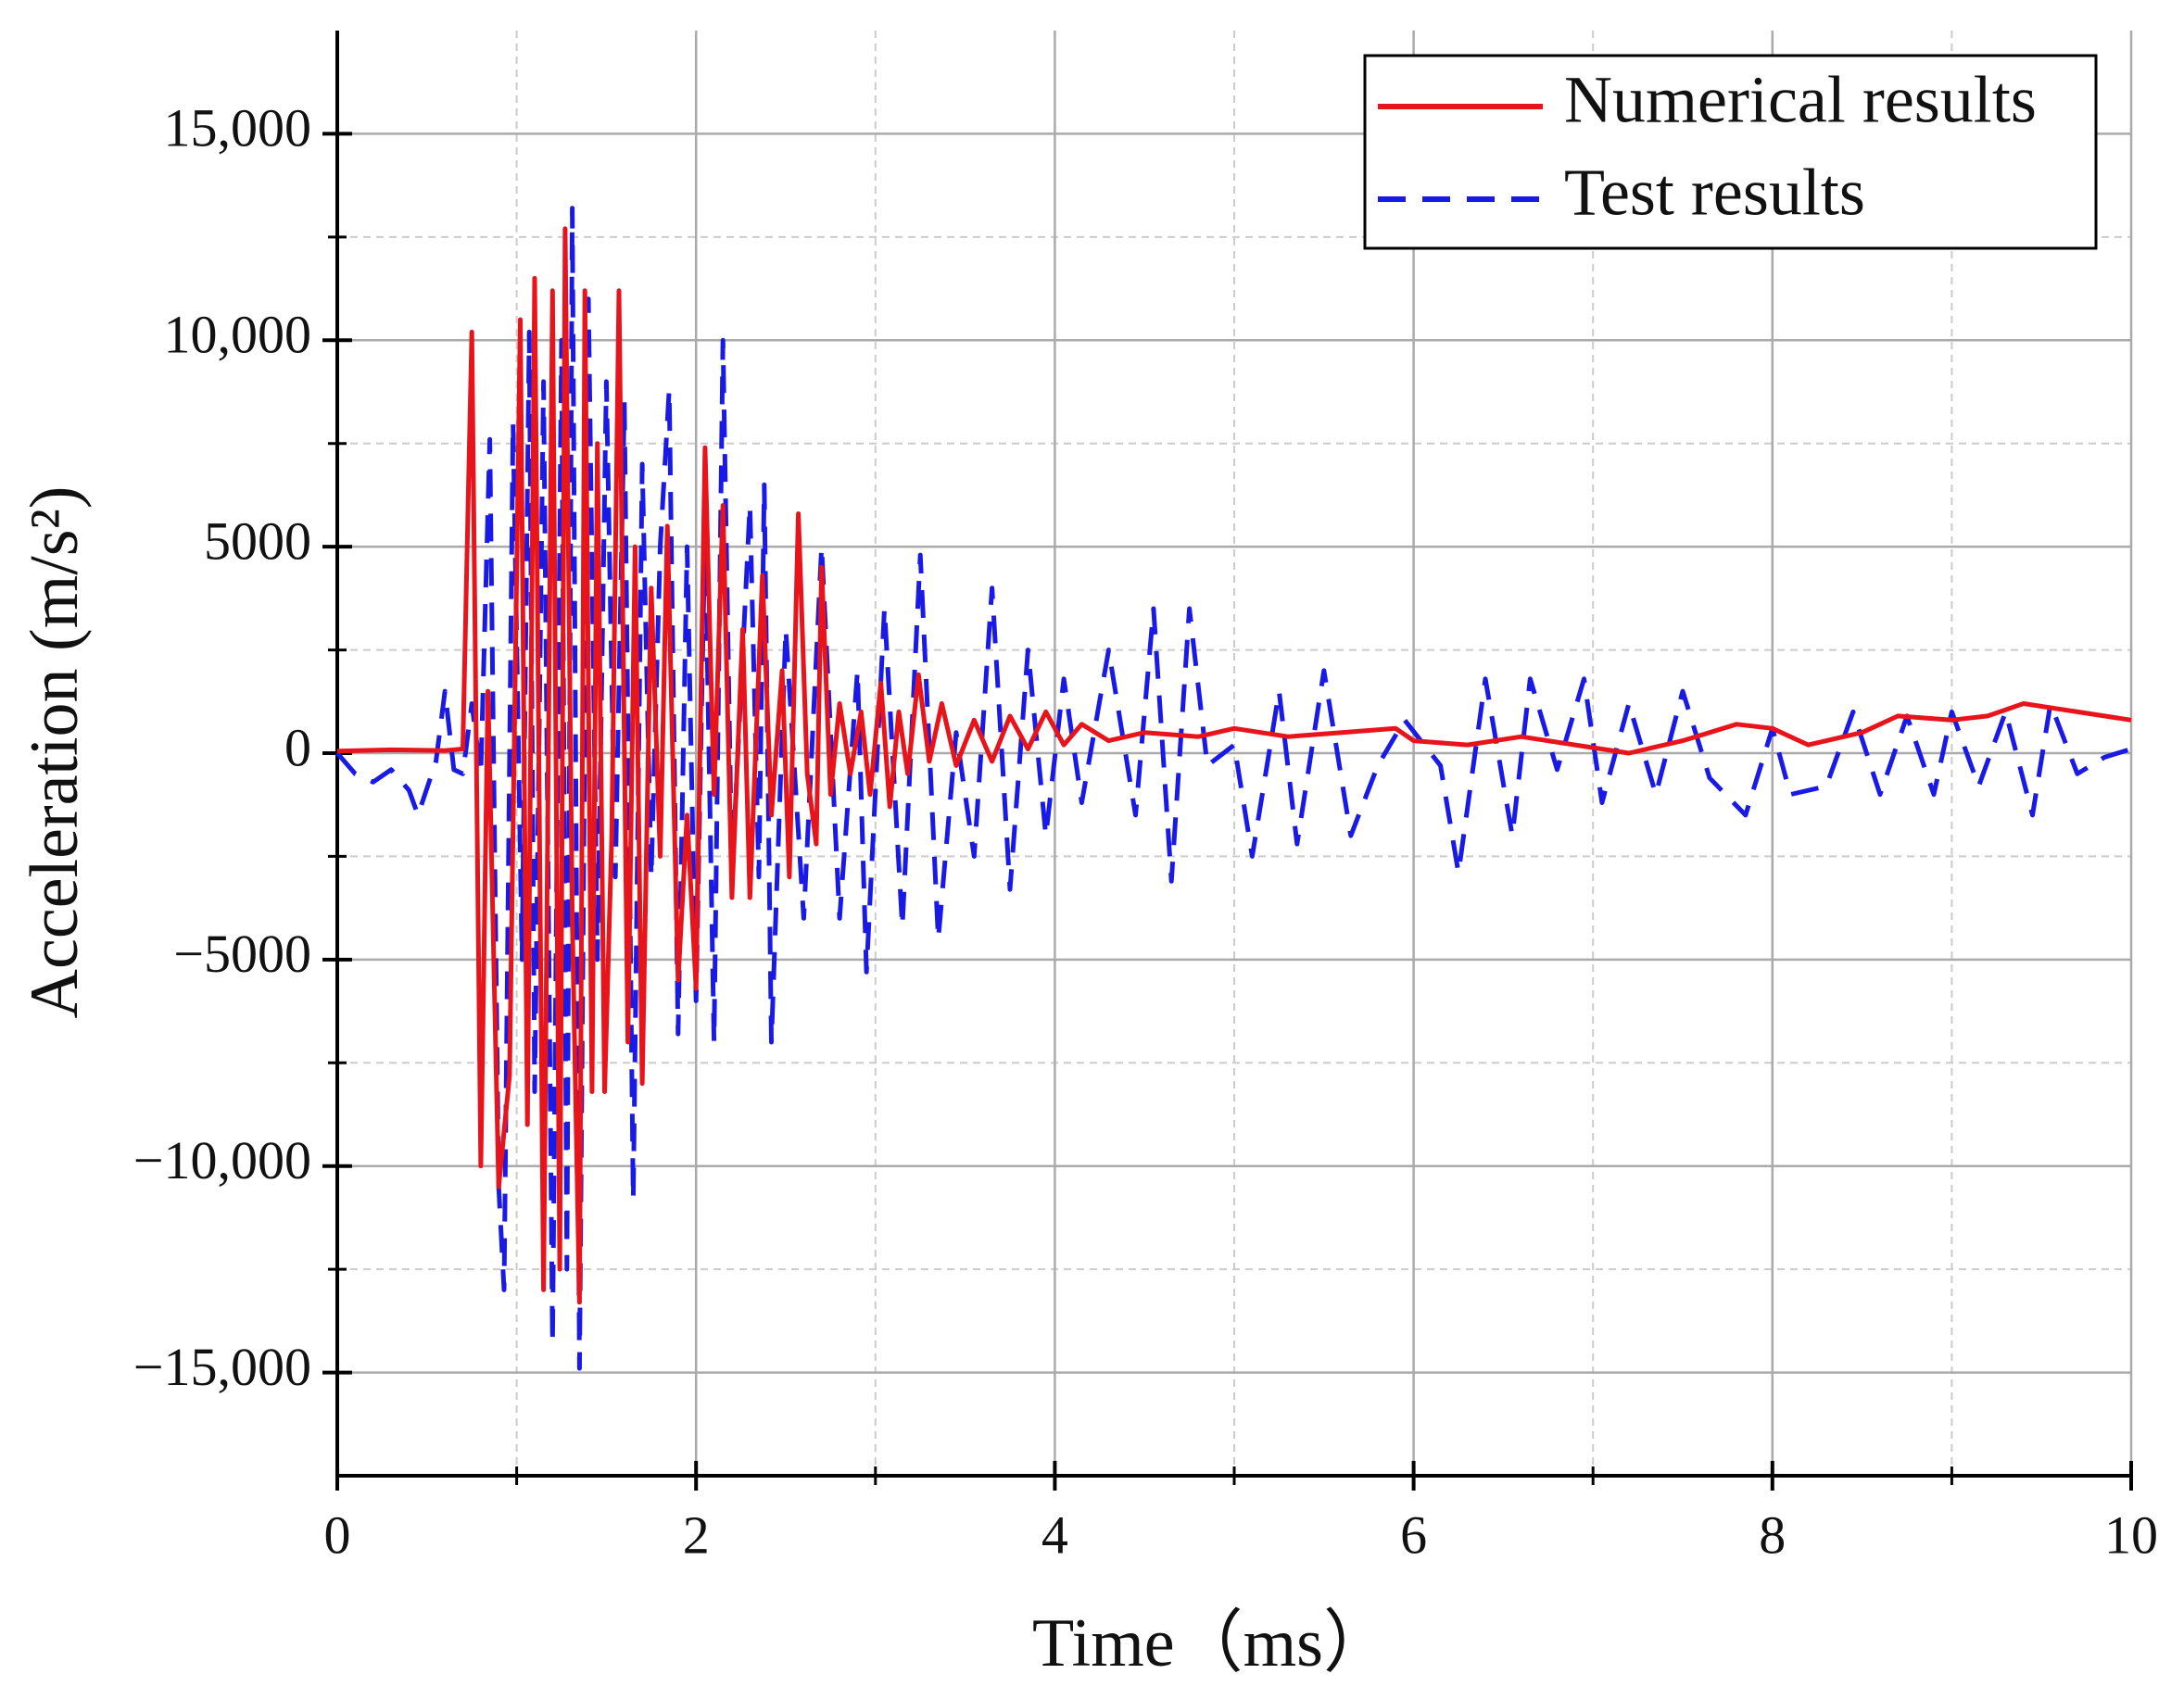 The width and height of the screenshot is (2184, 1699). Describe the element at coordinates (696, 1534) in the screenshot. I see `x-tick-label: 2` at that location.